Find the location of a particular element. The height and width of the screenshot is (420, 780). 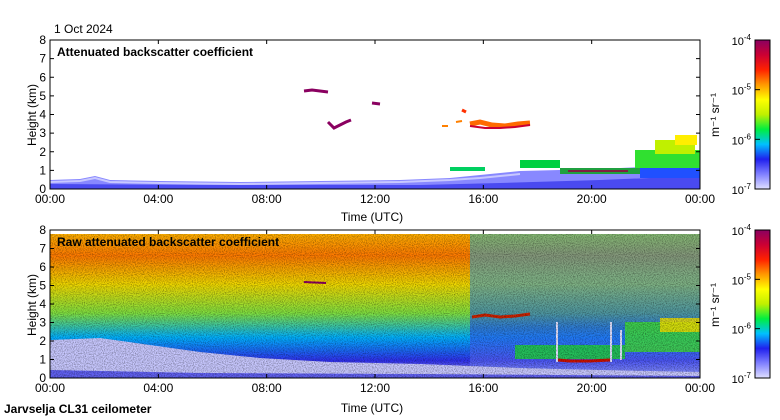

cloud-3-4km-b is located at coordinates (500, 124).